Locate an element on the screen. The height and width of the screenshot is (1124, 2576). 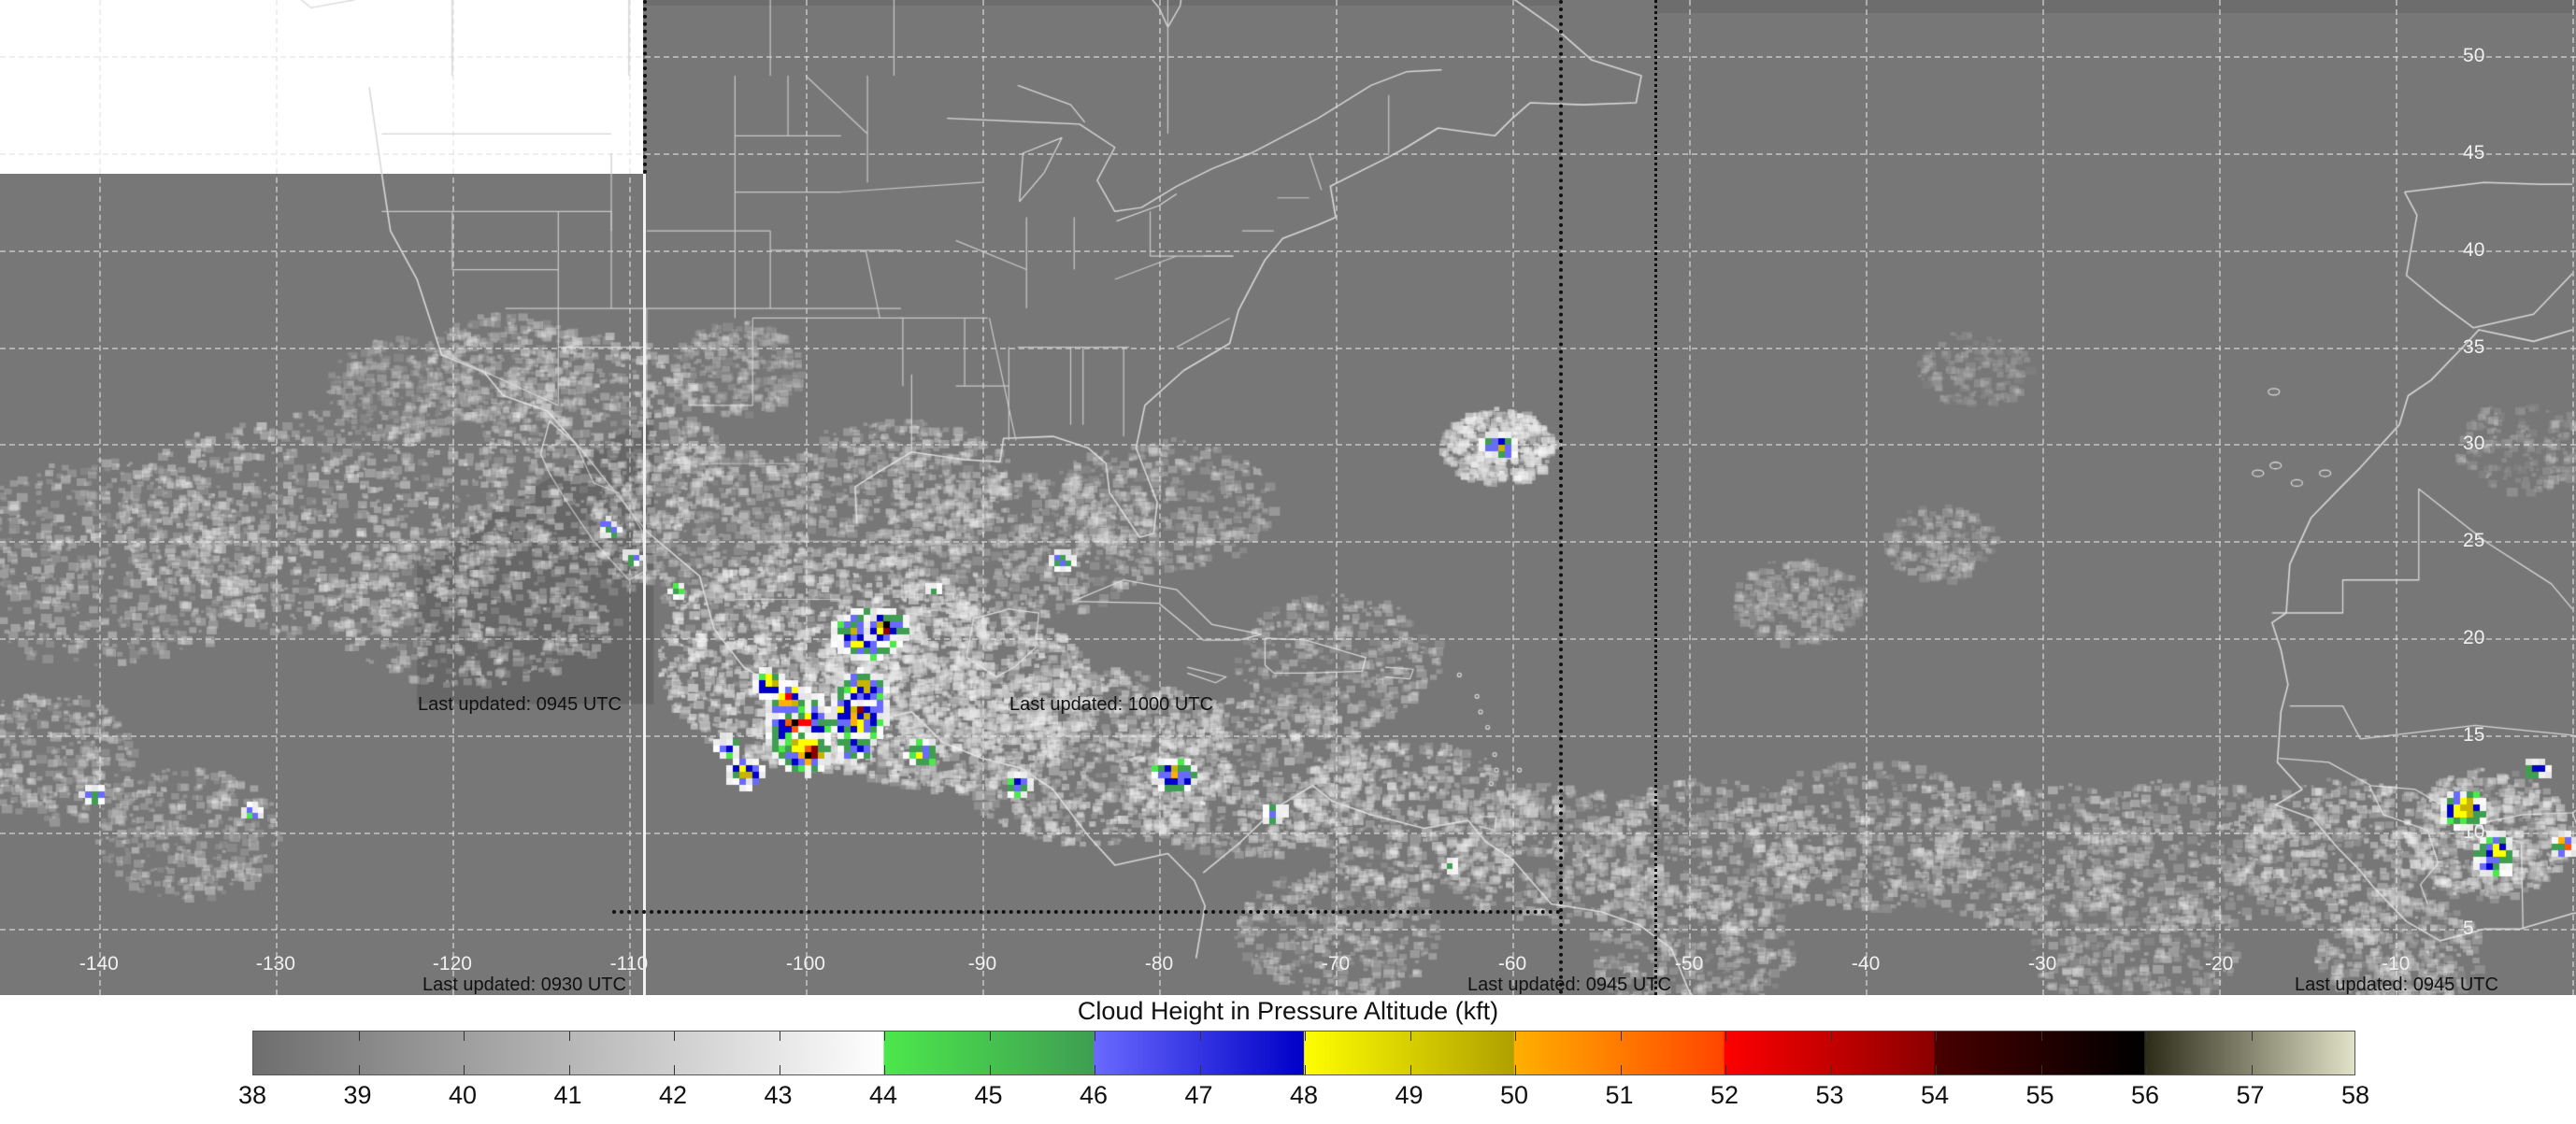
colorbar-tick-label: 52 is located at coordinates (1724, 1095).